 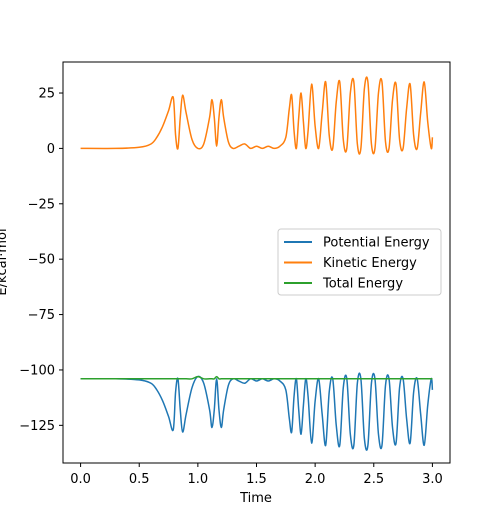 I want to click on legend-label-2: Kinetic Energy, so click(x=370, y=263).